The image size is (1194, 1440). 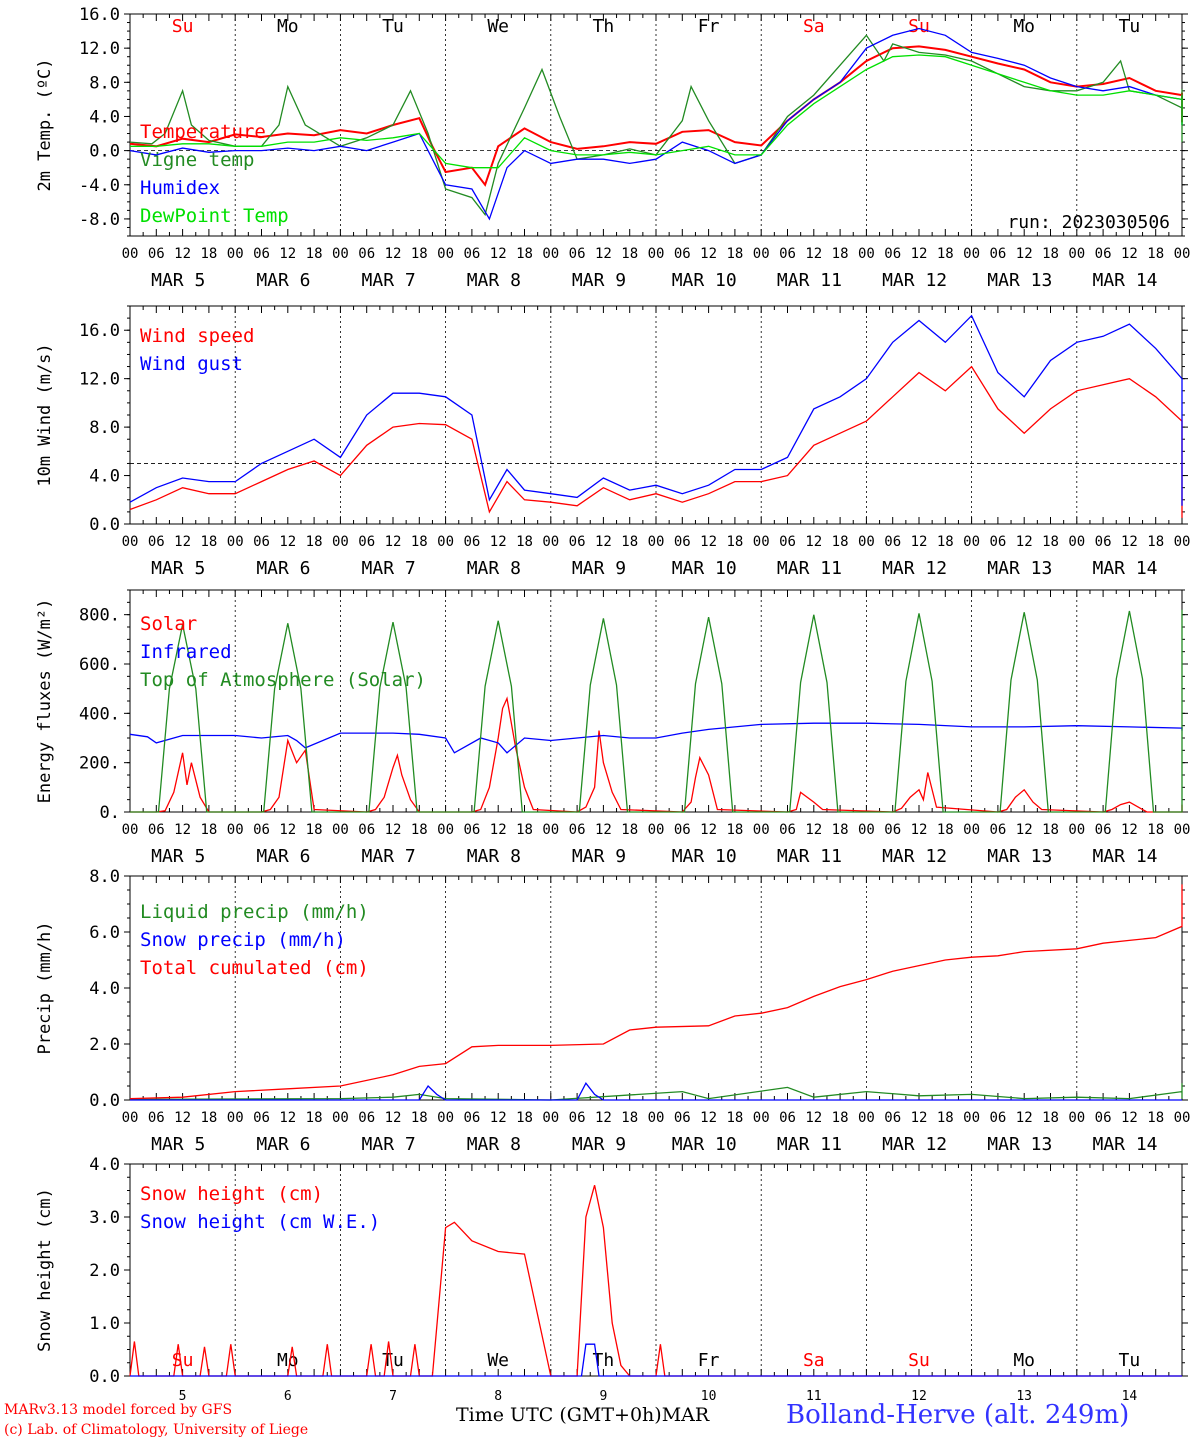 I want to click on legend-entry: Liquid precip (mm/h), so click(x=254, y=912).